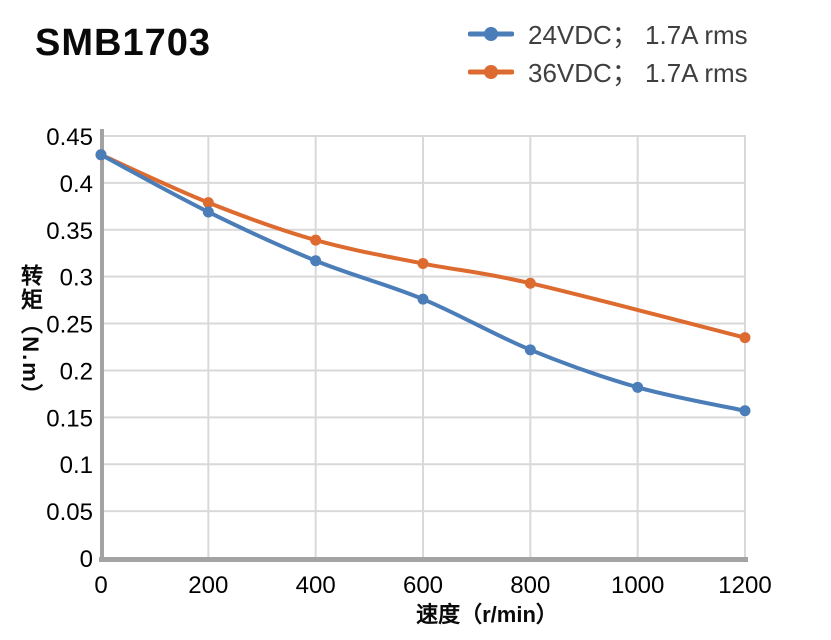 Image resolution: width=831 pixels, height=640 pixels. What do you see at coordinates (100, 585) in the screenshot?
I see `x-tick-label: 0` at bounding box center [100, 585].